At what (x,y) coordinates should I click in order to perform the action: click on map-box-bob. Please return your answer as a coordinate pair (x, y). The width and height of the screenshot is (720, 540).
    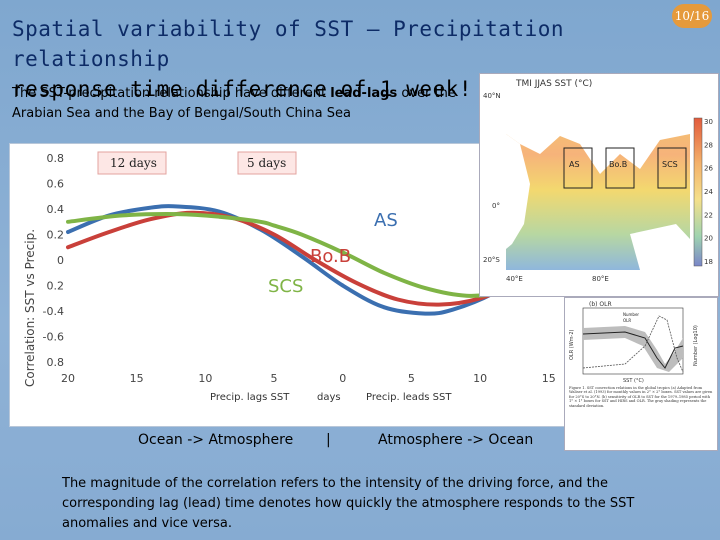
    Looking at the image, I should click on (620, 168).